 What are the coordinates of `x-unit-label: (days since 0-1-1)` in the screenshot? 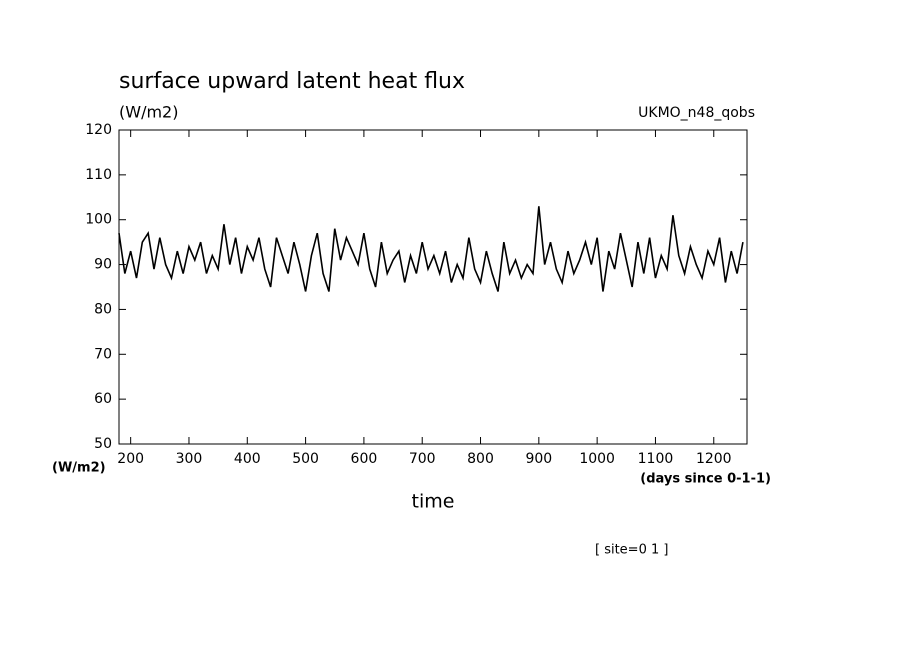 It's located at (705, 479).